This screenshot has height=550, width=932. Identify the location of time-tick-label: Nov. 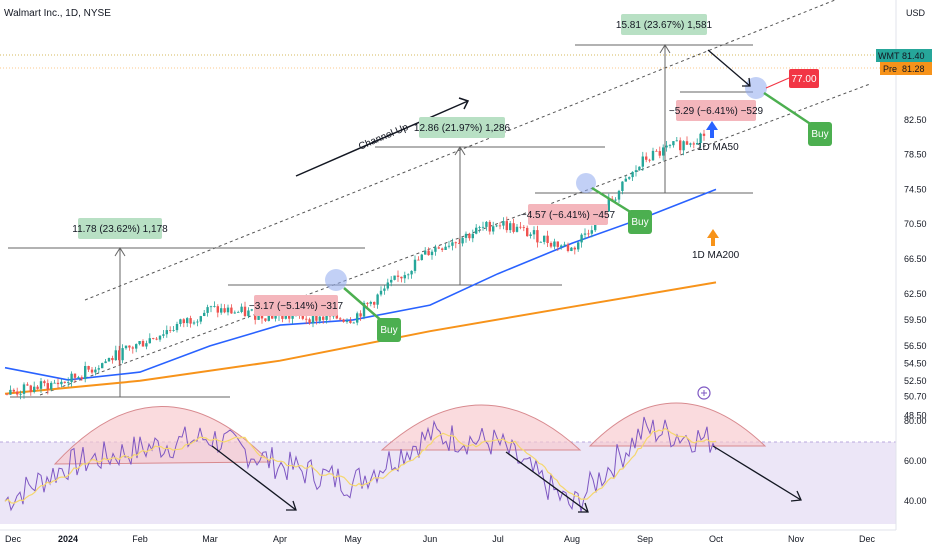
(796, 539).